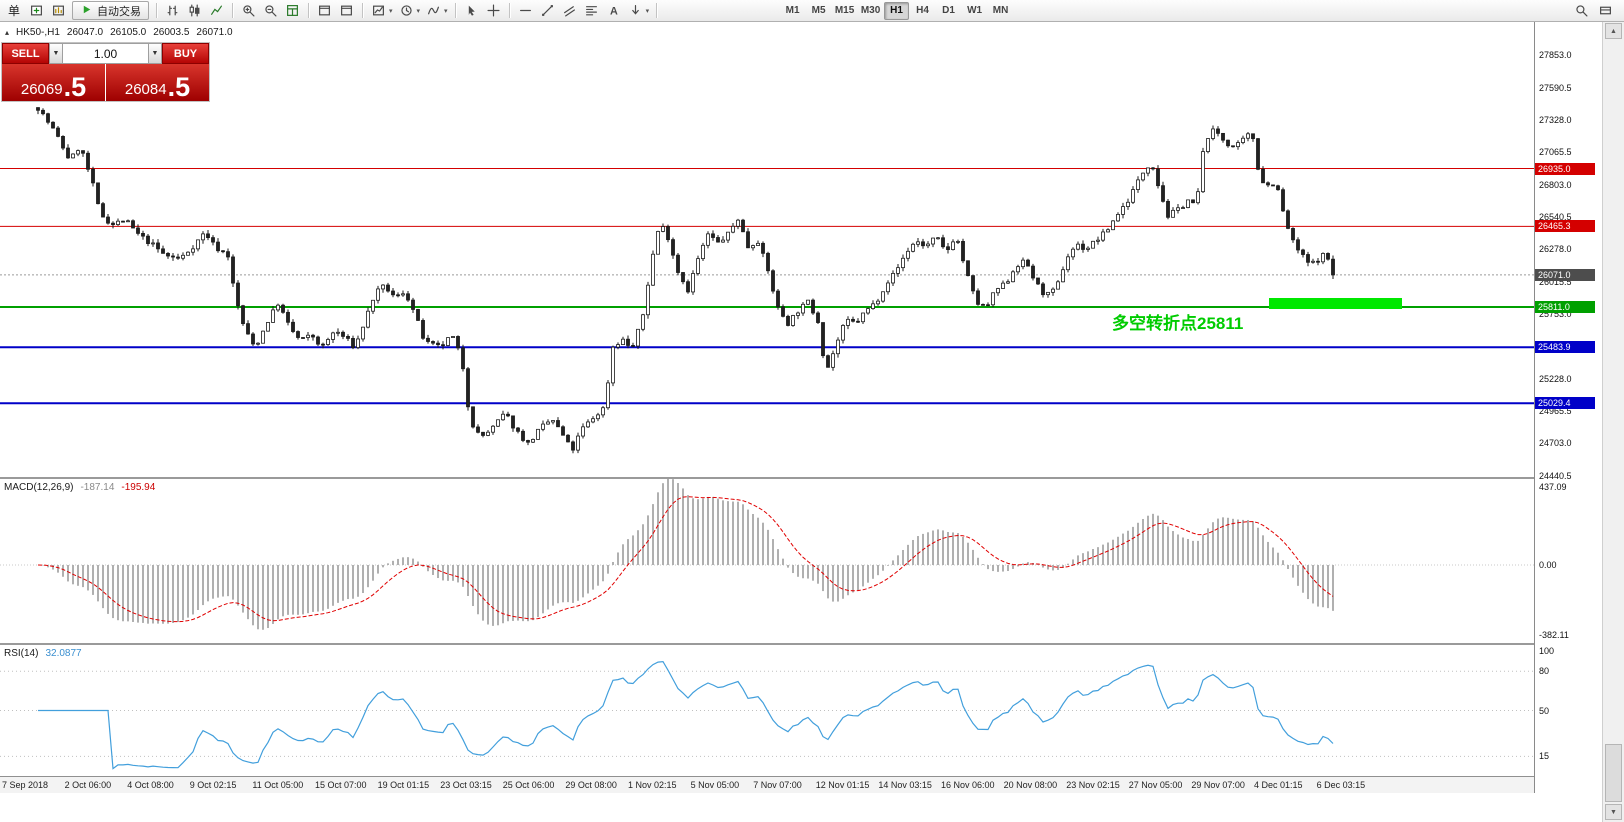 The height and width of the screenshot is (822, 1624). Describe the element at coordinates (471, 10) in the screenshot. I see `cursor-icon` at that location.